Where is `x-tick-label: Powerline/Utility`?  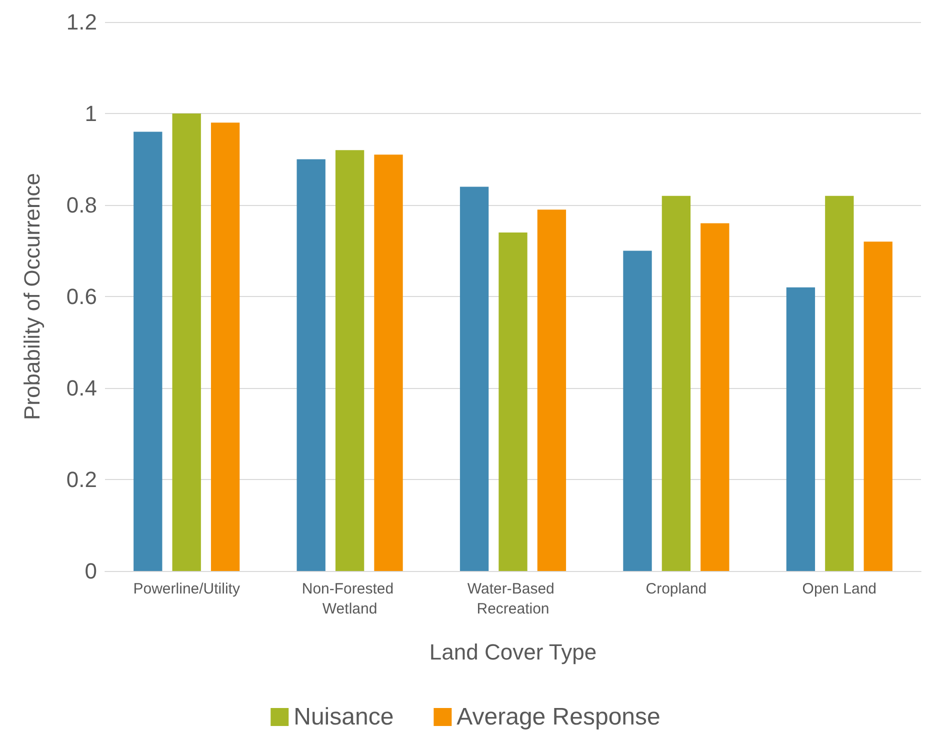
x-tick-label: Powerline/Utility is located at coordinates (186, 589).